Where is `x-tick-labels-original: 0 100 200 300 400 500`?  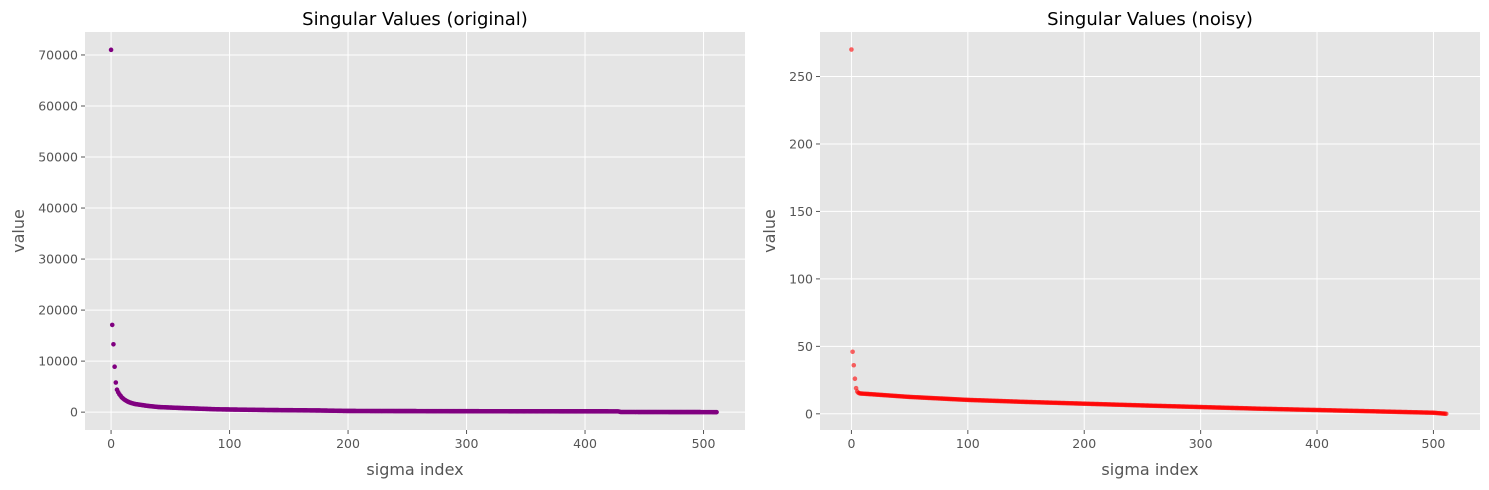
x-tick-labels-original: 0 100 200 300 400 500 is located at coordinates (411, 440).